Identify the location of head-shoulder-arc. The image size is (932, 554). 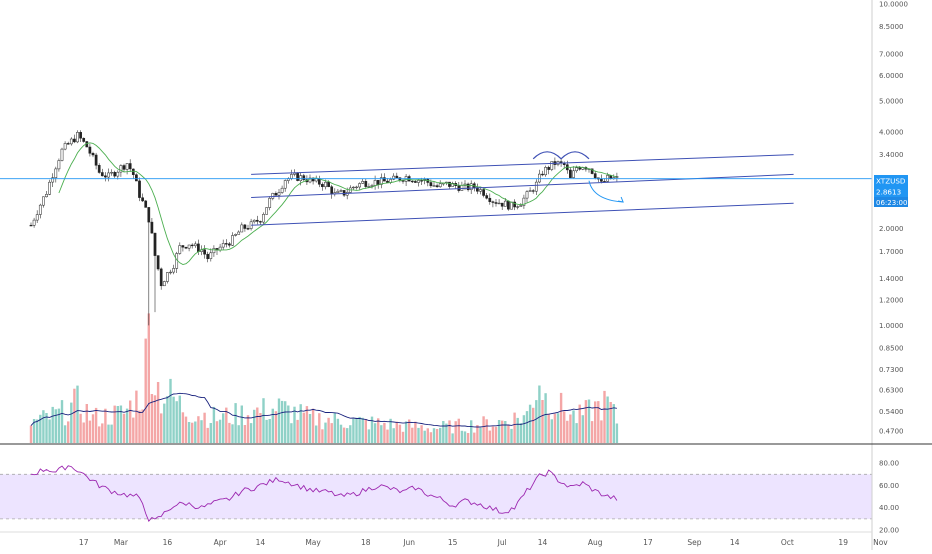
(547, 155).